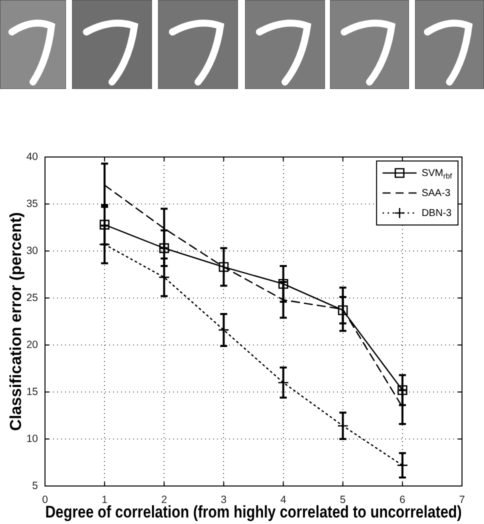 This screenshot has height=524, width=484. Describe the element at coordinates (32, 438) in the screenshot. I see `y-tick-label: 10` at that location.